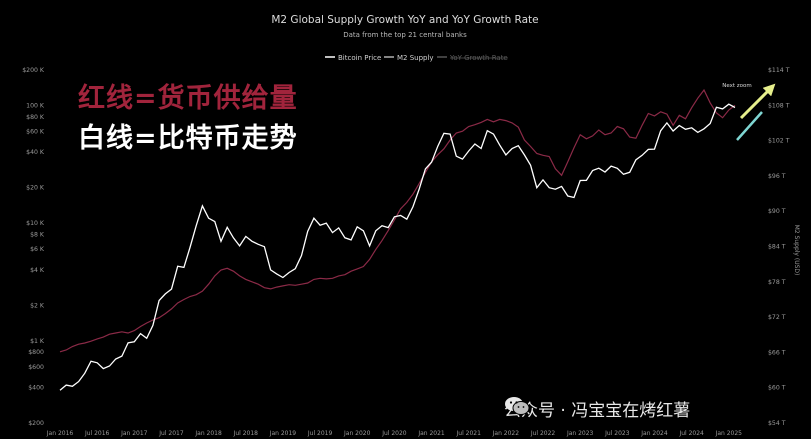 The image size is (811, 439). I want to click on right-axis-title: M2 Supply (USD), so click(796, 250).